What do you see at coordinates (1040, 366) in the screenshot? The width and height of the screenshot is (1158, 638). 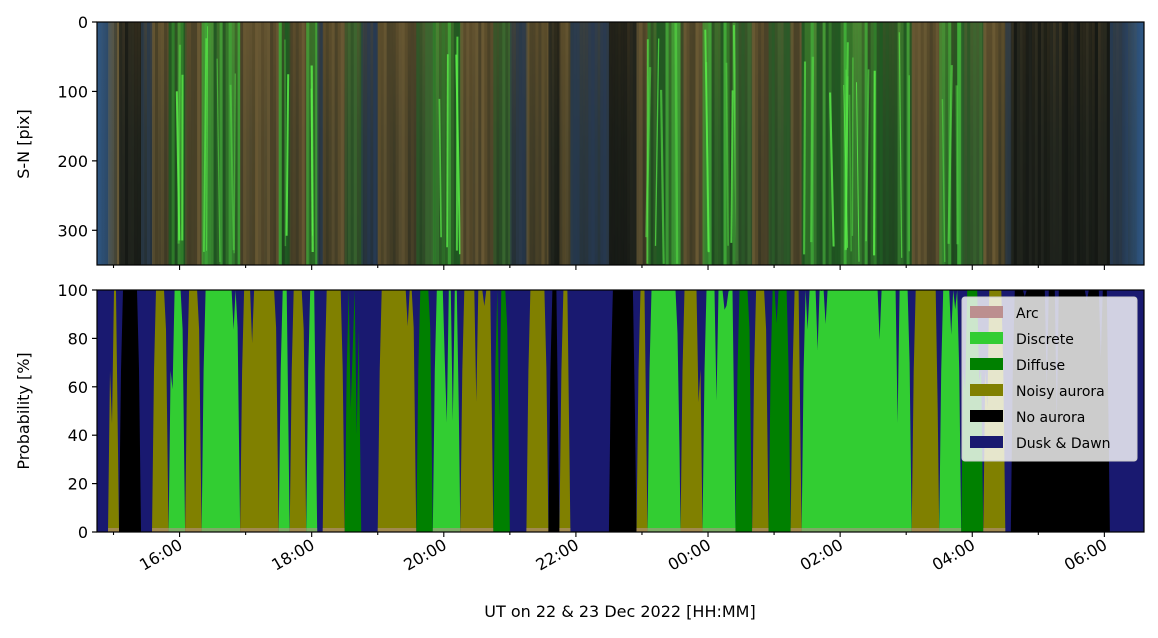 I see `legend-label: Diffuse` at bounding box center [1040, 366].